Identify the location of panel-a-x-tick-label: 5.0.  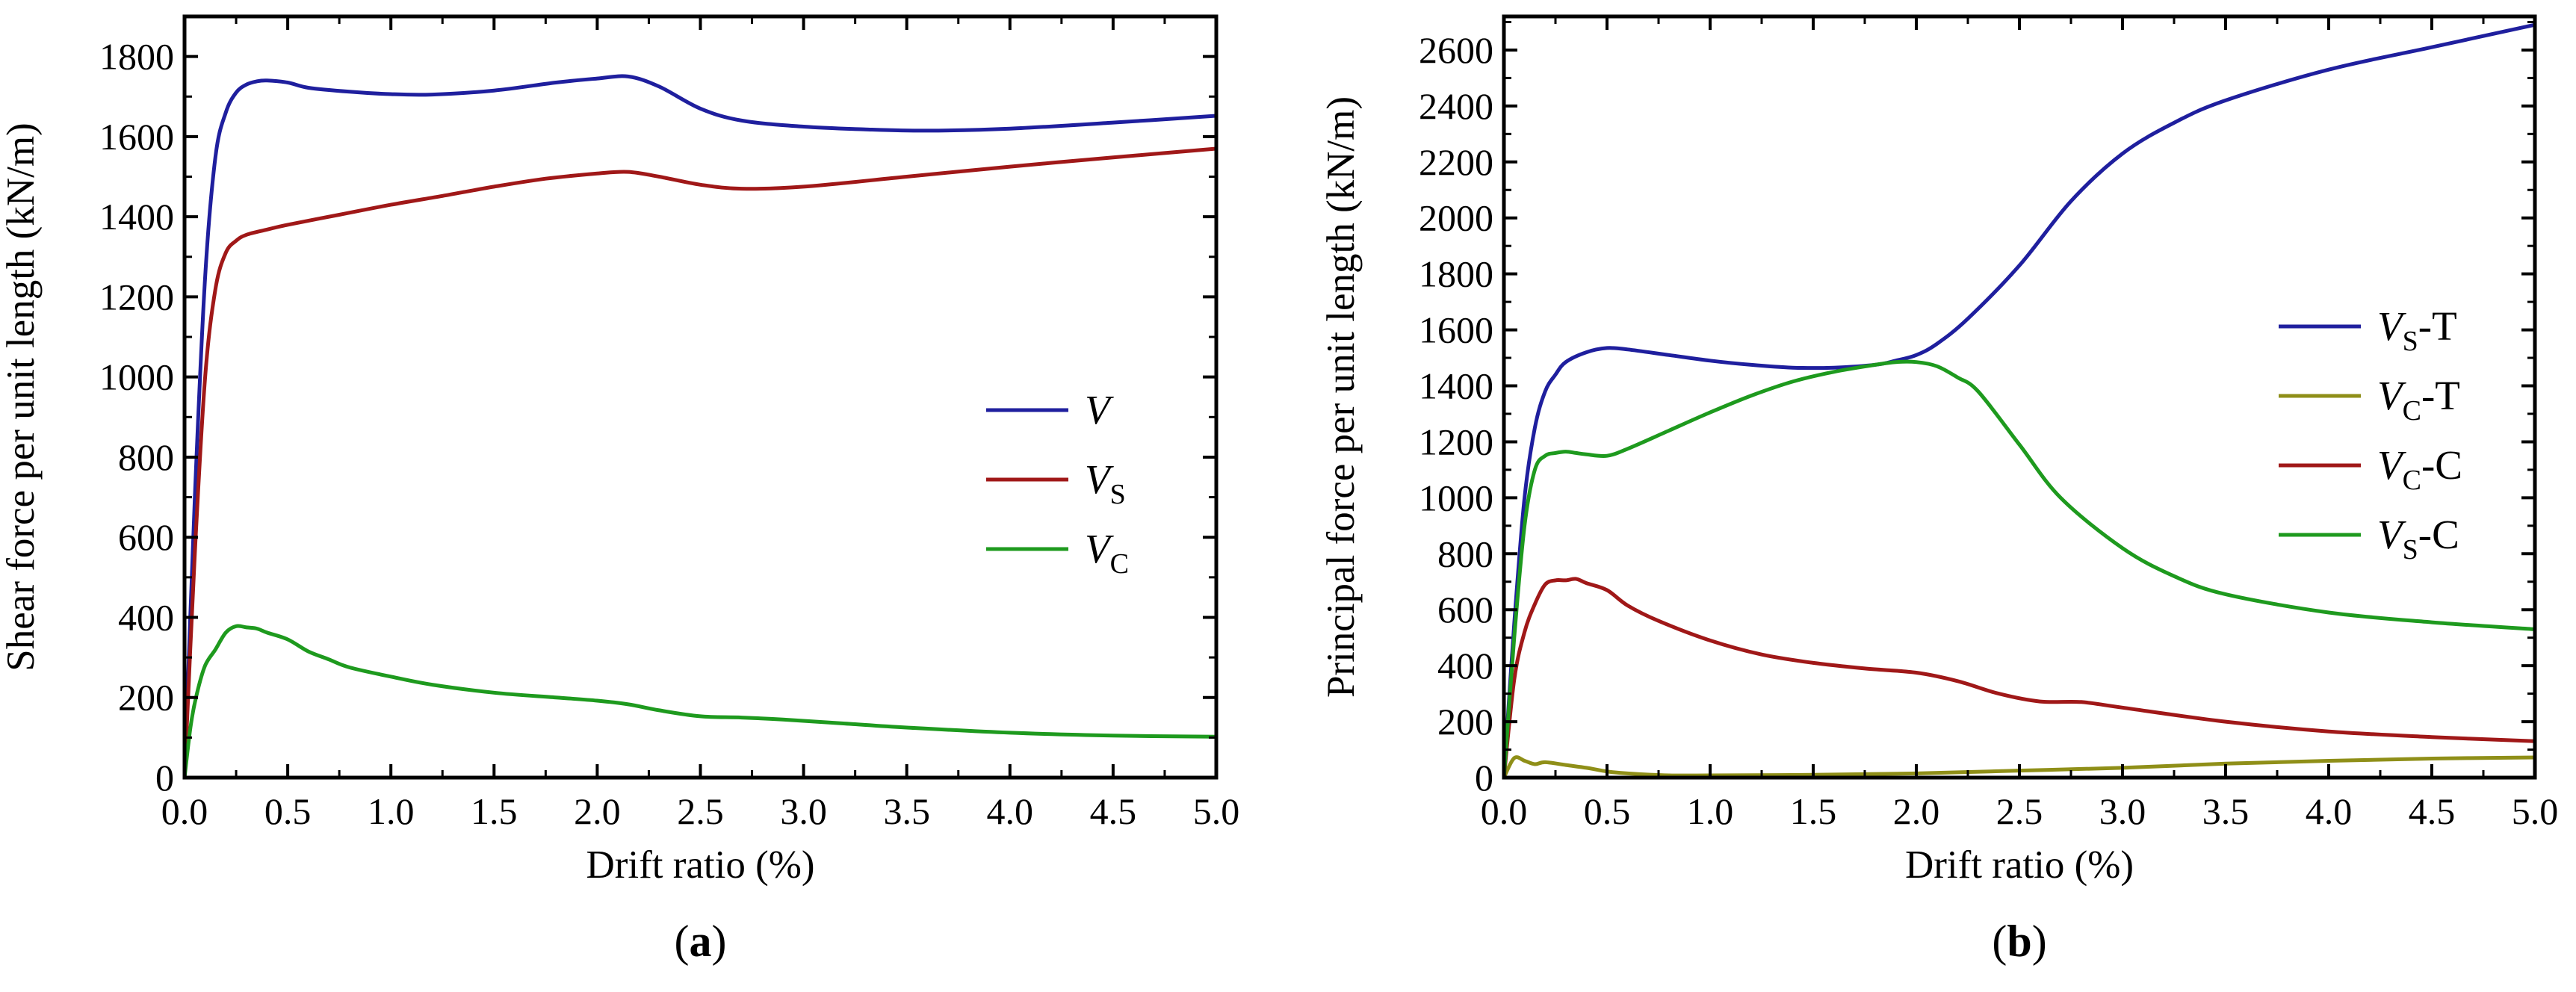
(1216, 811).